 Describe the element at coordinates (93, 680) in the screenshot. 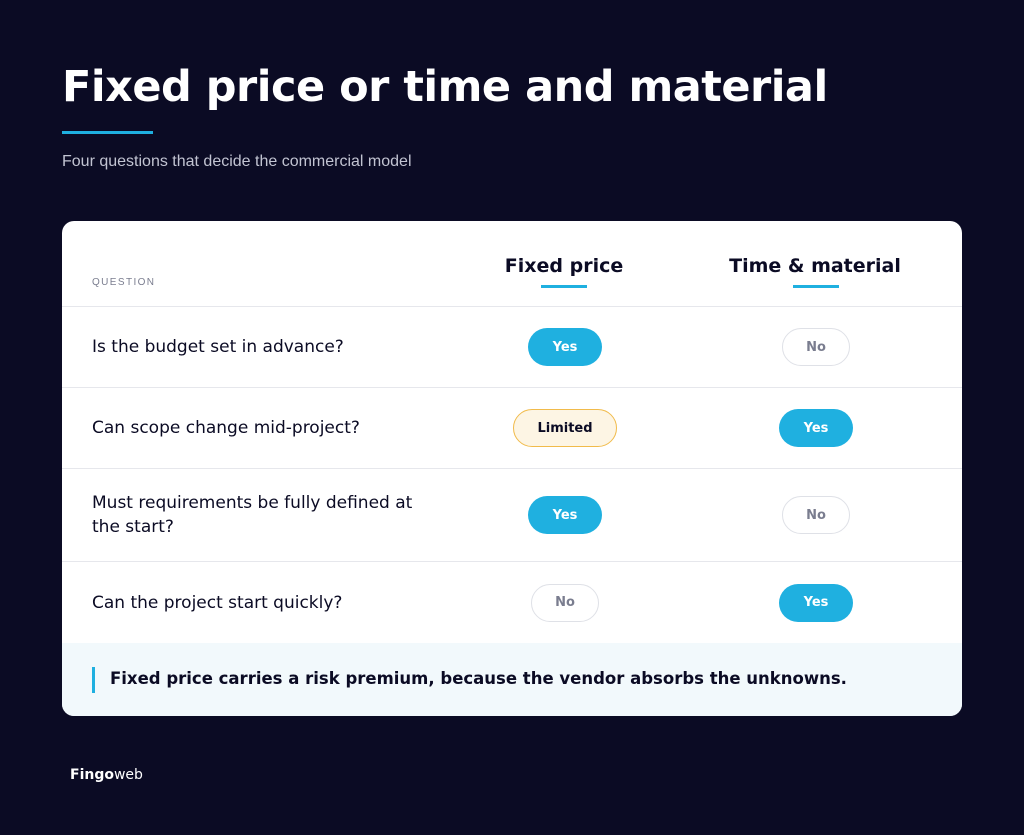

I see `note-accent-bar` at that location.